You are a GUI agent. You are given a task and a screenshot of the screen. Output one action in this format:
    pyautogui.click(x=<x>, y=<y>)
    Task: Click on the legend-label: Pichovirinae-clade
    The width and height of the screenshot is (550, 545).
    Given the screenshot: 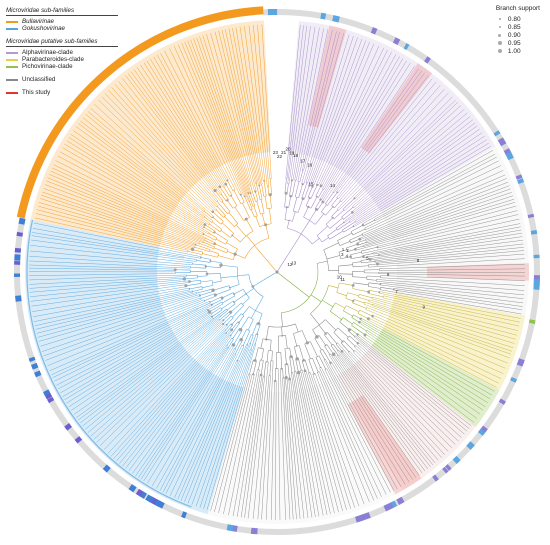 What is the action you would take?
    pyautogui.click(x=47, y=66)
    